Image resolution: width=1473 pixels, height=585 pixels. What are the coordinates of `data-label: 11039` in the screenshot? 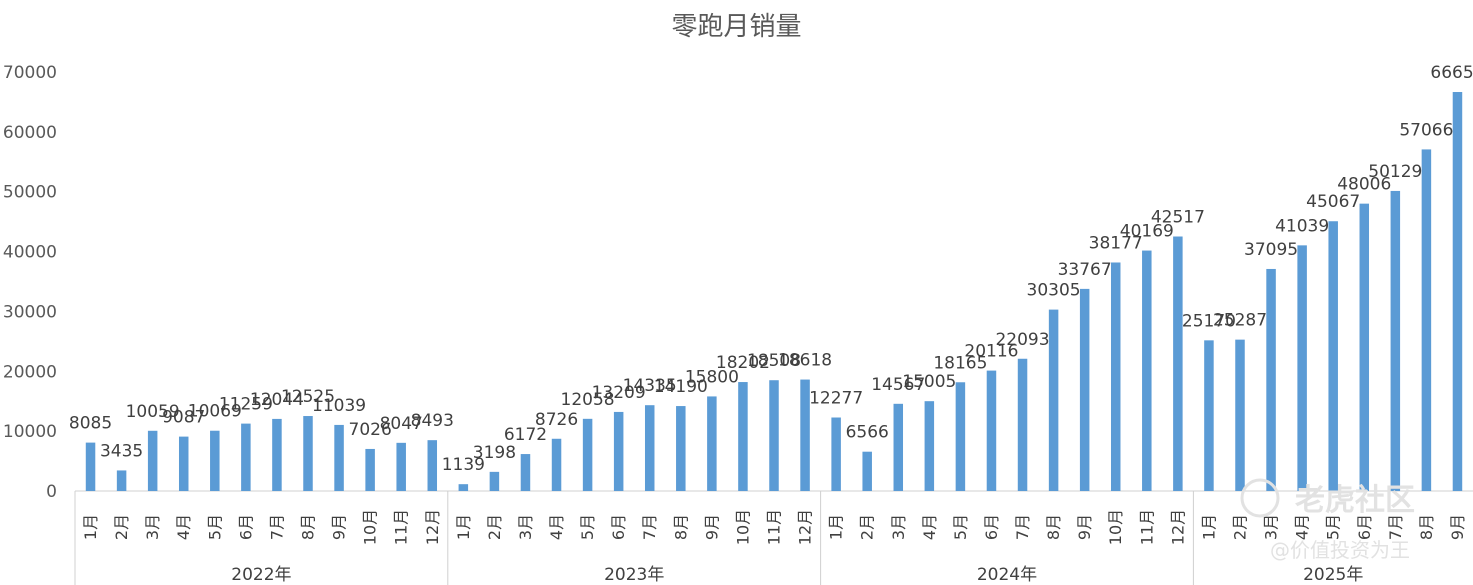 It's located at (339, 406).